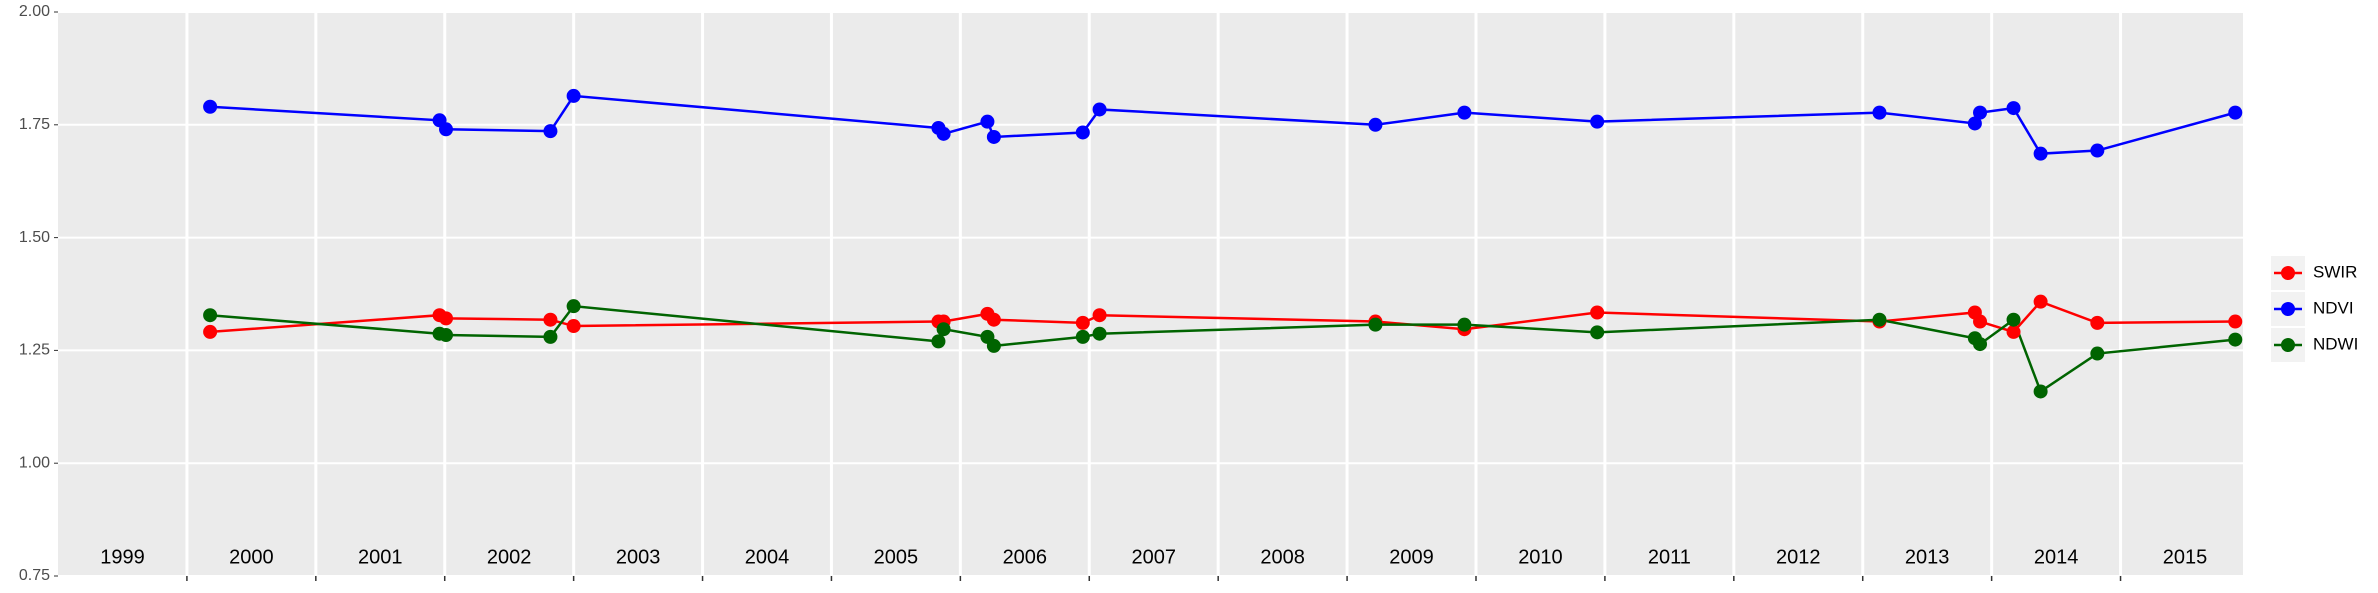  What do you see at coordinates (34, 237) in the screenshot?
I see `y-tick-label: 1.50` at bounding box center [34, 237].